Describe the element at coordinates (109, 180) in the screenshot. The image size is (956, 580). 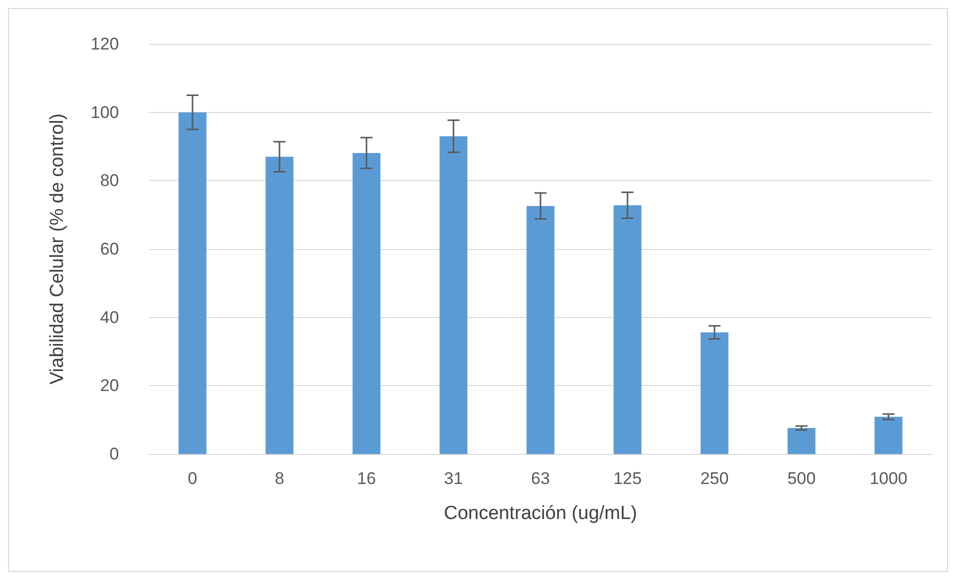
I see `y-tick-label: 80` at that location.